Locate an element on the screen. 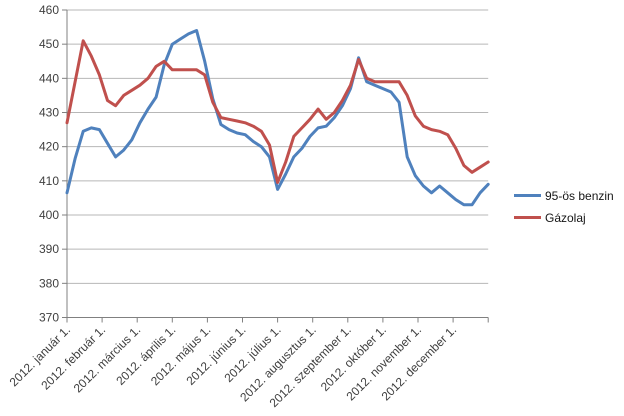  gazolaj-line-swatch is located at coordinates (527, 217).